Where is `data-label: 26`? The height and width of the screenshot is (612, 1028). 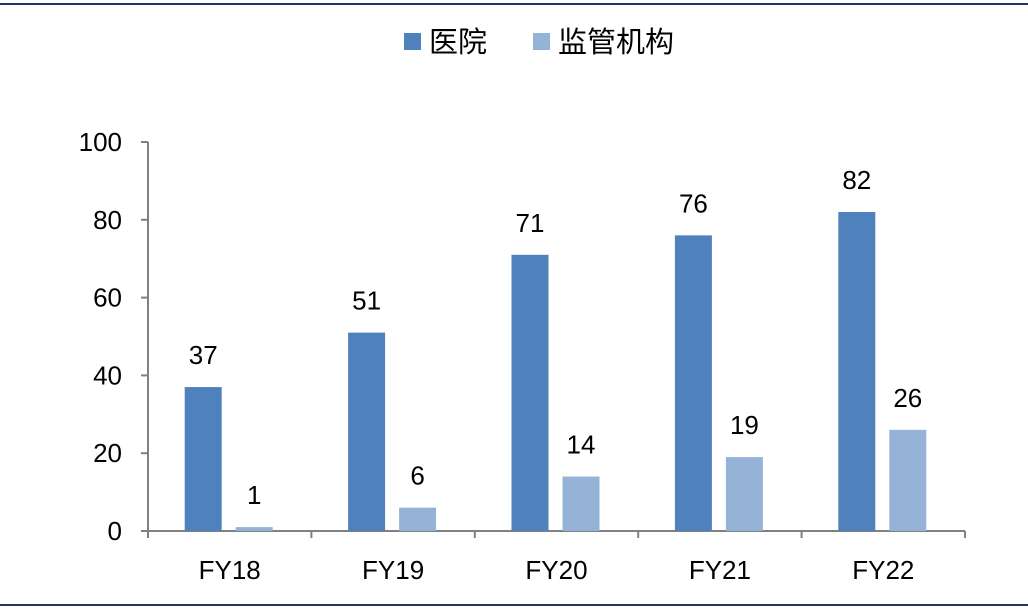 data-label: 26 is located at coordinates (907, 398).